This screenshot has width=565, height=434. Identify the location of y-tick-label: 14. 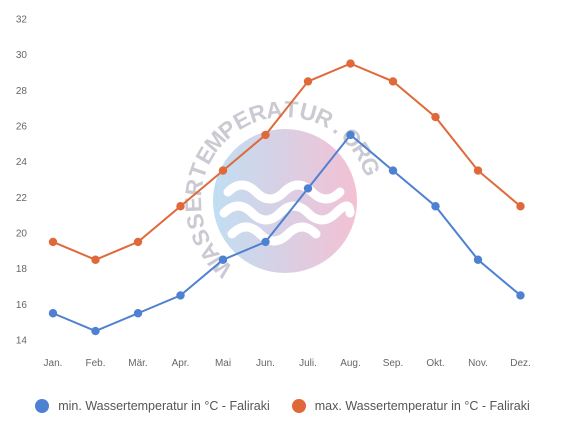
(22, 341).